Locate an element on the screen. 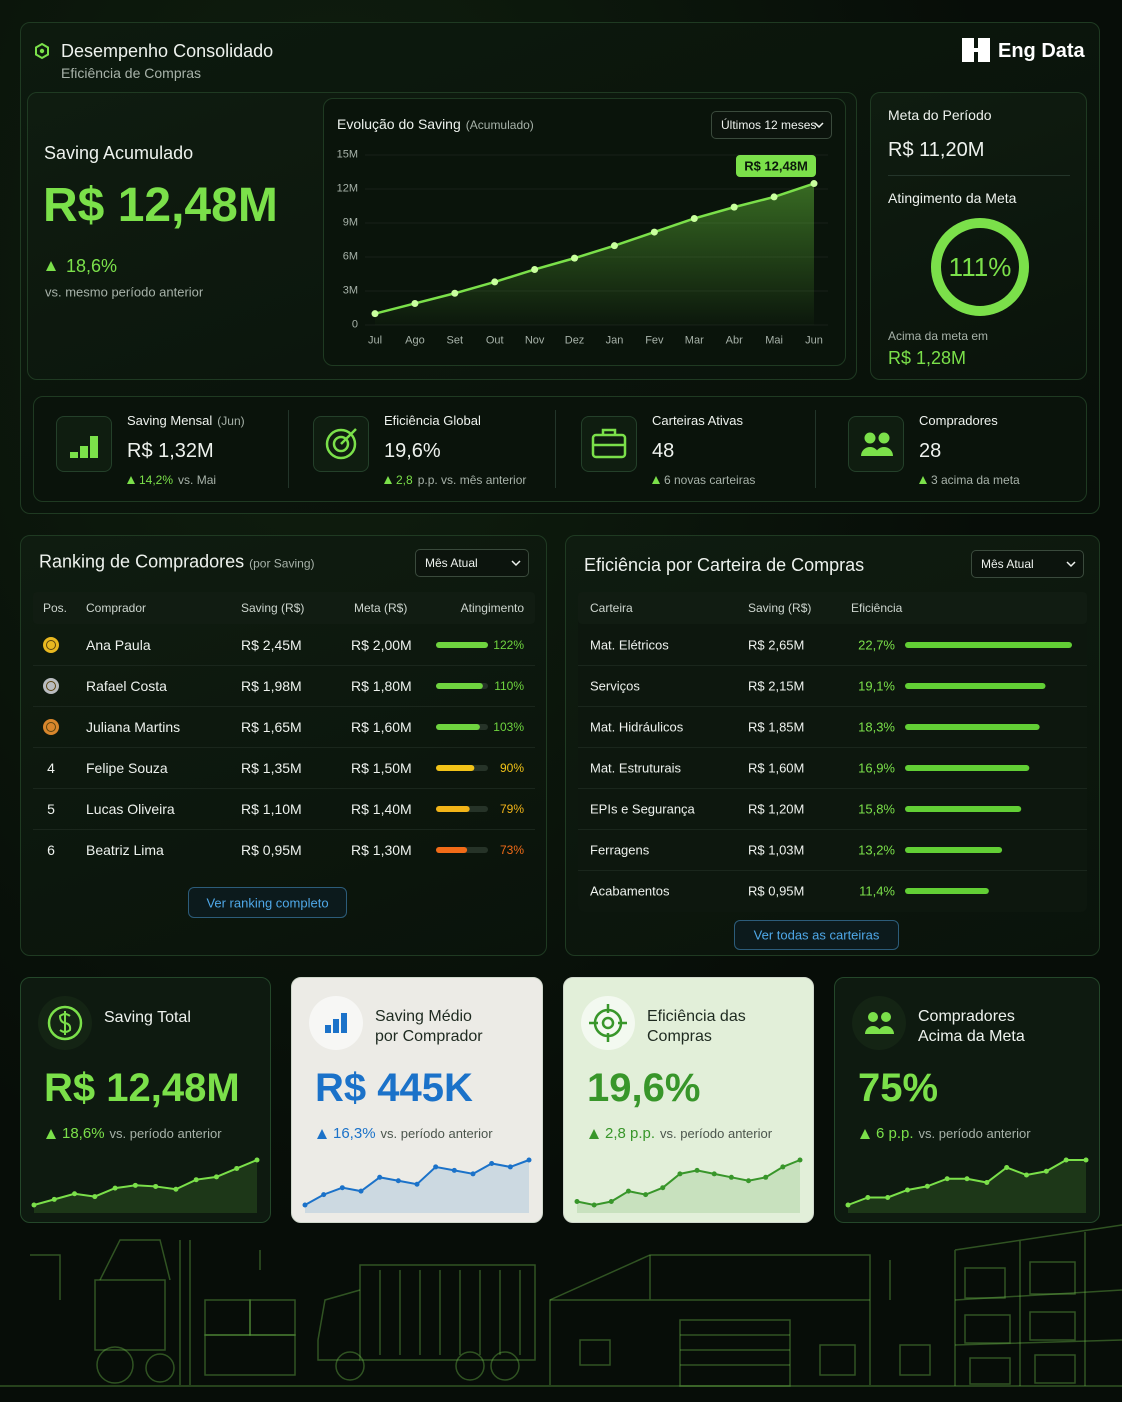  buyer-name: Ana Paula is located at coordinates (118, 645).